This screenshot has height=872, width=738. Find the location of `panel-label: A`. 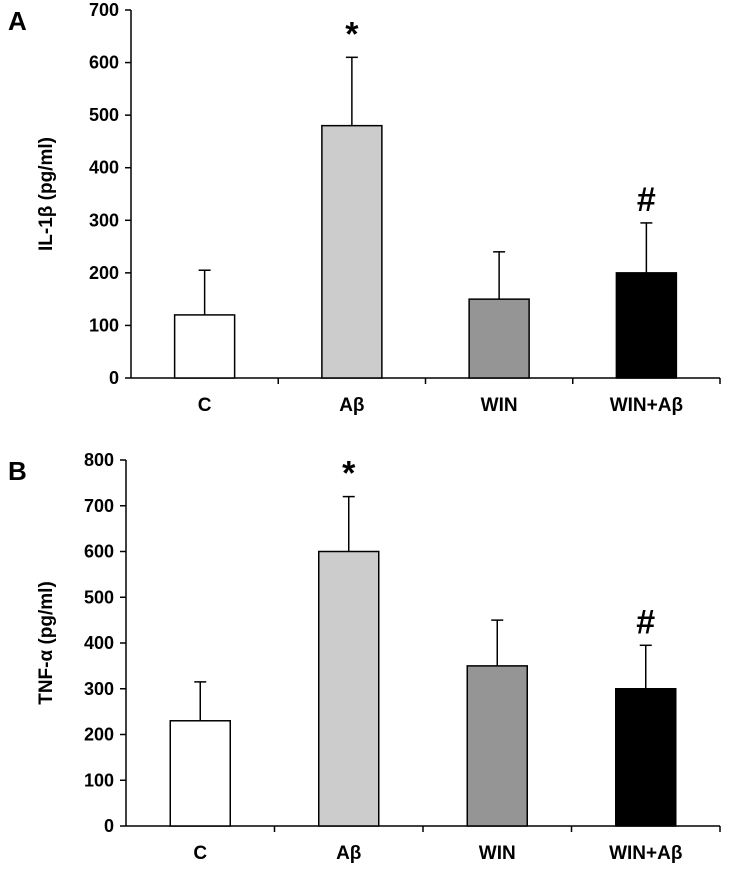

panel-label: A is located at coordinates (17, 21).